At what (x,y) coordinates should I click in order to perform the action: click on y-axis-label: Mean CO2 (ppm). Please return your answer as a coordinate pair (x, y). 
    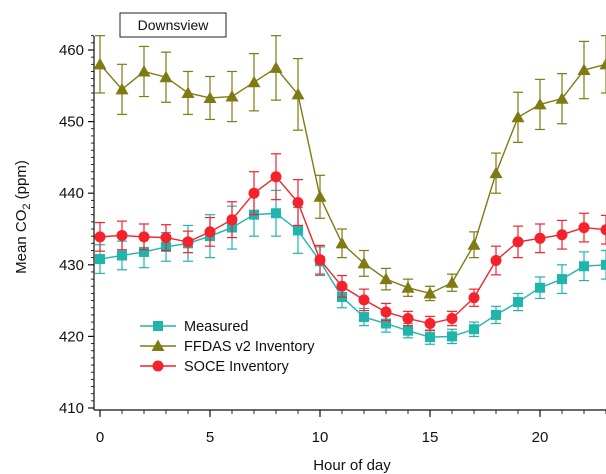
    Looking at the image, I should click on (23, 217).